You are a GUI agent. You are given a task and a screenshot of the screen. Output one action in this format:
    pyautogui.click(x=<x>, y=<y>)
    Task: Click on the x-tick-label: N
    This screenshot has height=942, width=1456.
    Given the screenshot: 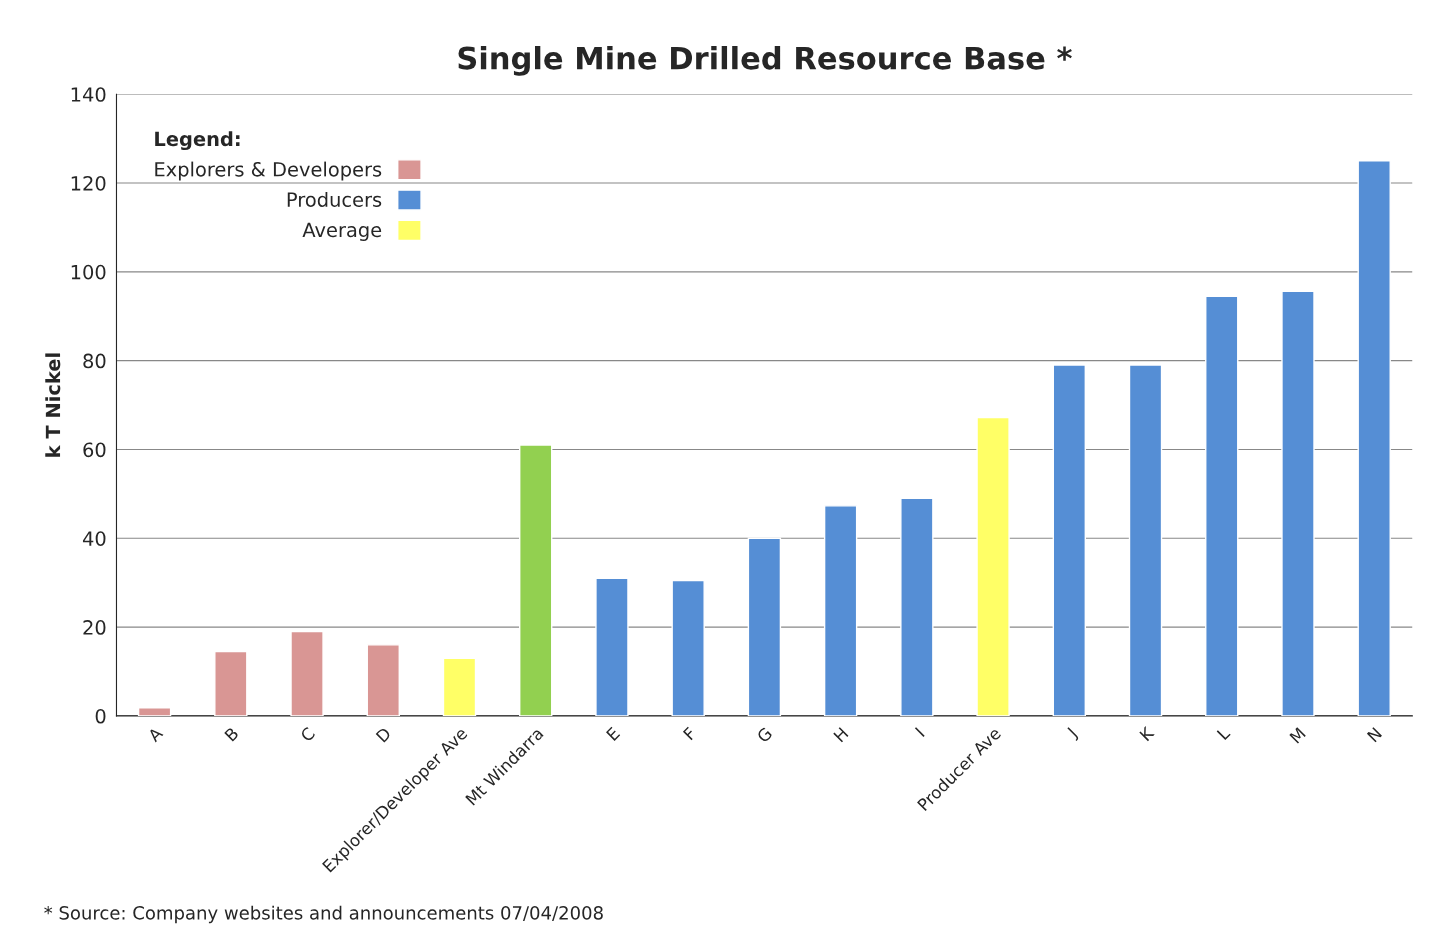 What is the action you would take?
    pyautogui.click(x=1374, y=735)
    